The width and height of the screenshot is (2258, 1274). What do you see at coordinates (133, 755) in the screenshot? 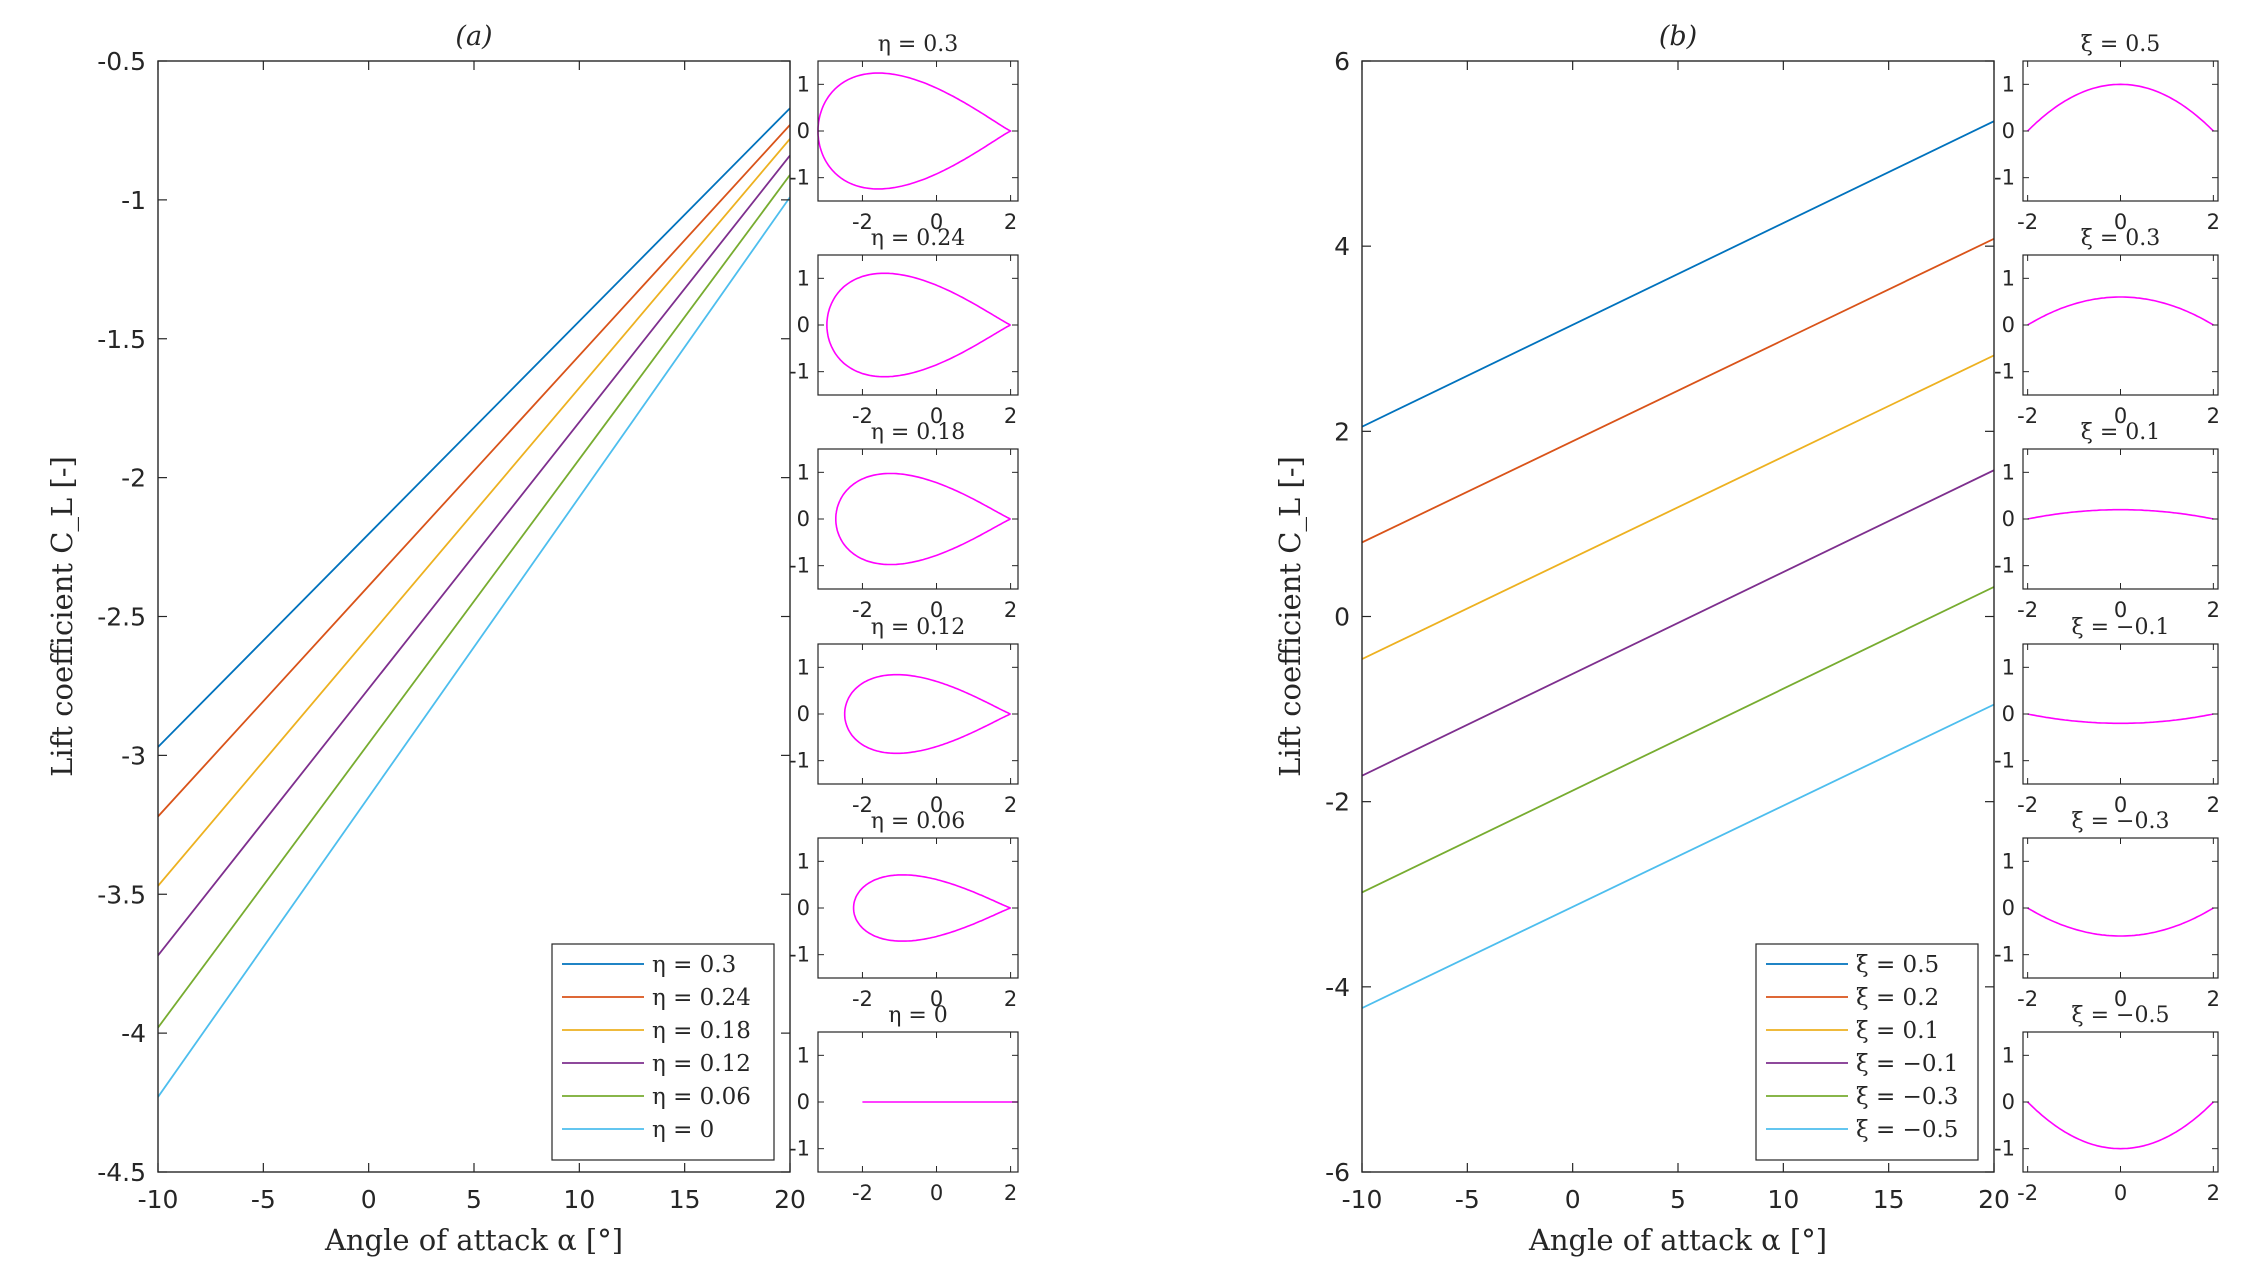
I see `y-tick-label: -3` at bounding box center [133, 755].